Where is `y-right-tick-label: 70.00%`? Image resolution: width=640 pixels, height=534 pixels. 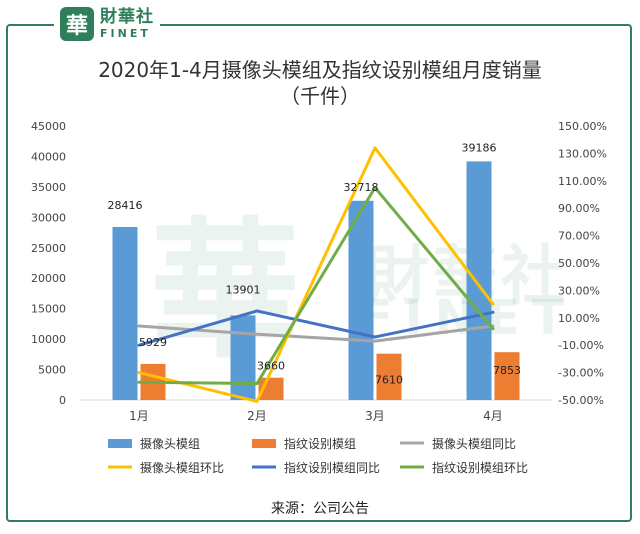 y-right-tick-label: 70.00% is located at coordinates (579, 236).